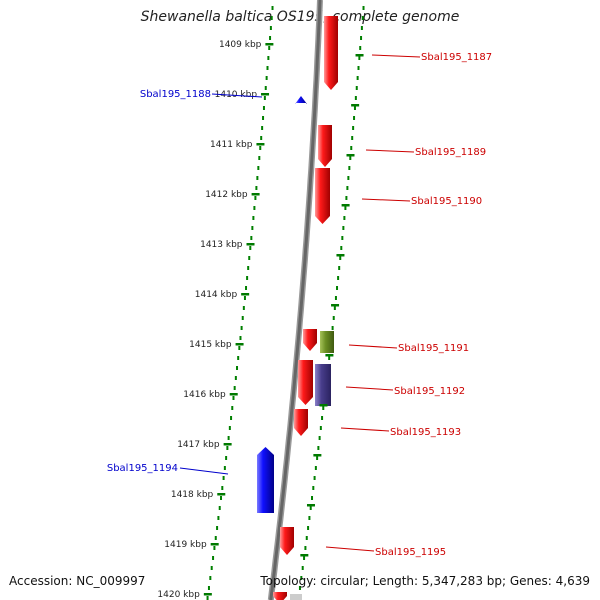 This screenshot has width=600, height=600. I want to click on gene-label-sbal195_1191: Sbal195_1191, so click(433, 348).